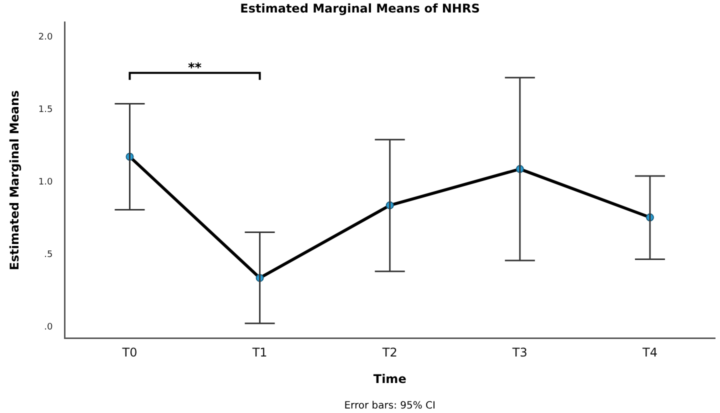  I want to click on annotation: **, so click(195, 68).